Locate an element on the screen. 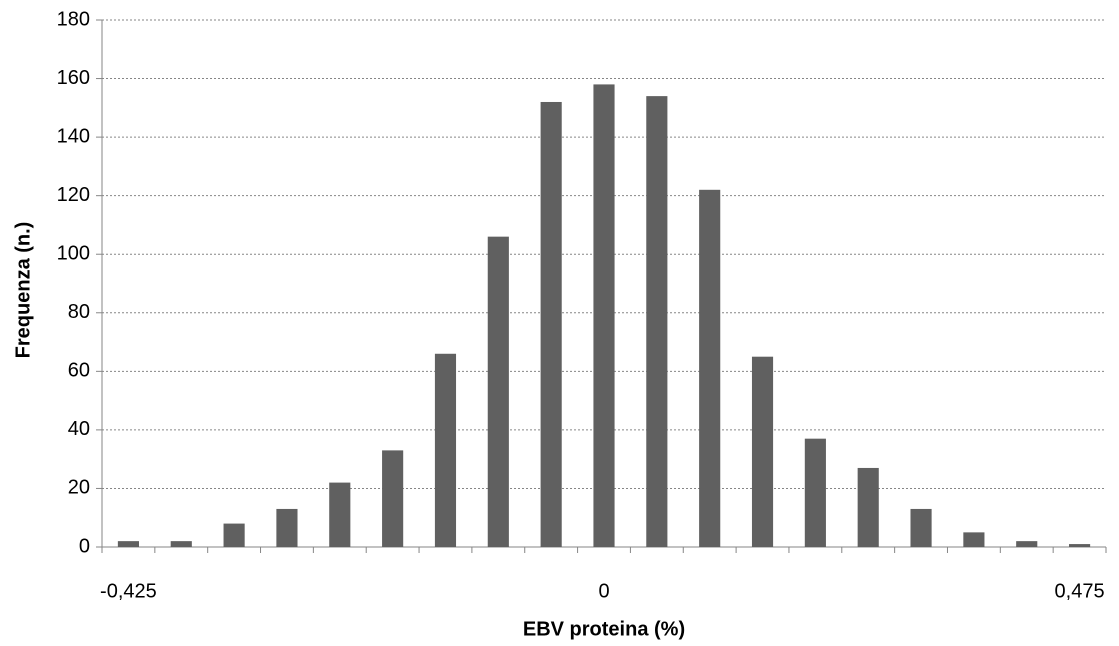 The image size is (1119, 646). x-tick-label: 0 is located at coordinates (603, 591).